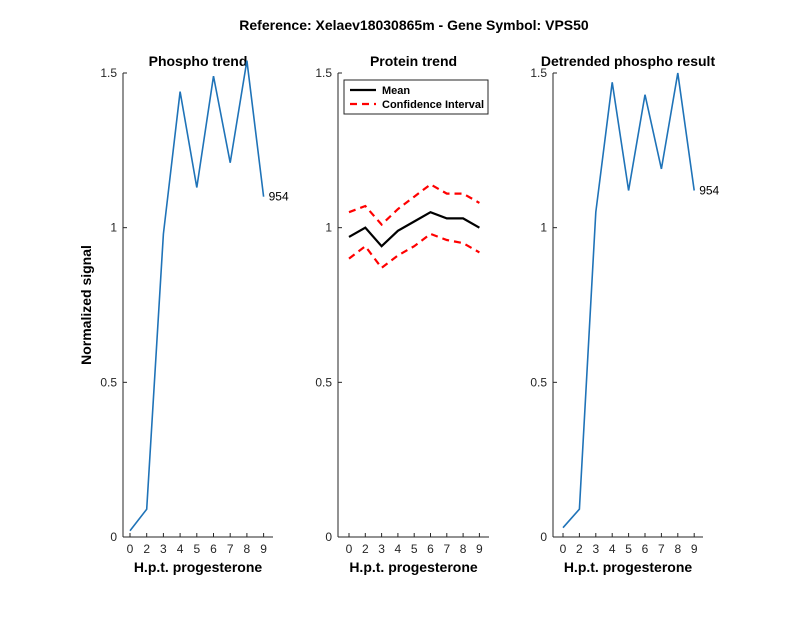 The image size is (800, 618). I want to click on legend: Mean Confidence Interval, so click(416, 97).